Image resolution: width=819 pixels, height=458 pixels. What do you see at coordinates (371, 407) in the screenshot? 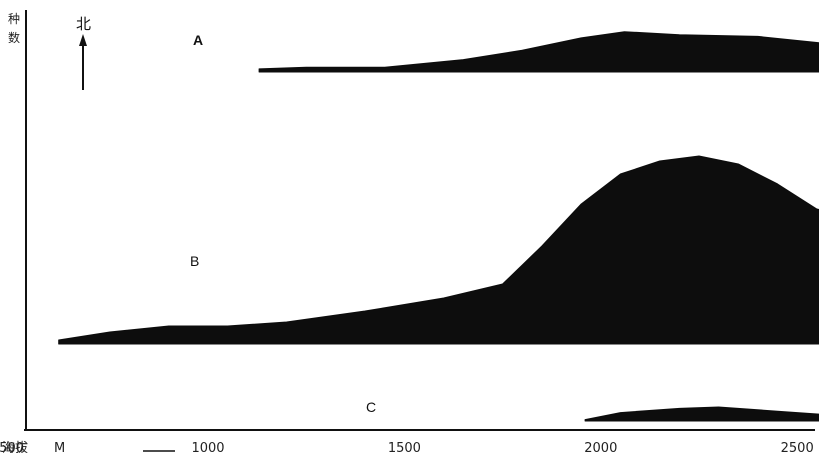
I see `series-label-c: C` at bounding box center [371, 407].